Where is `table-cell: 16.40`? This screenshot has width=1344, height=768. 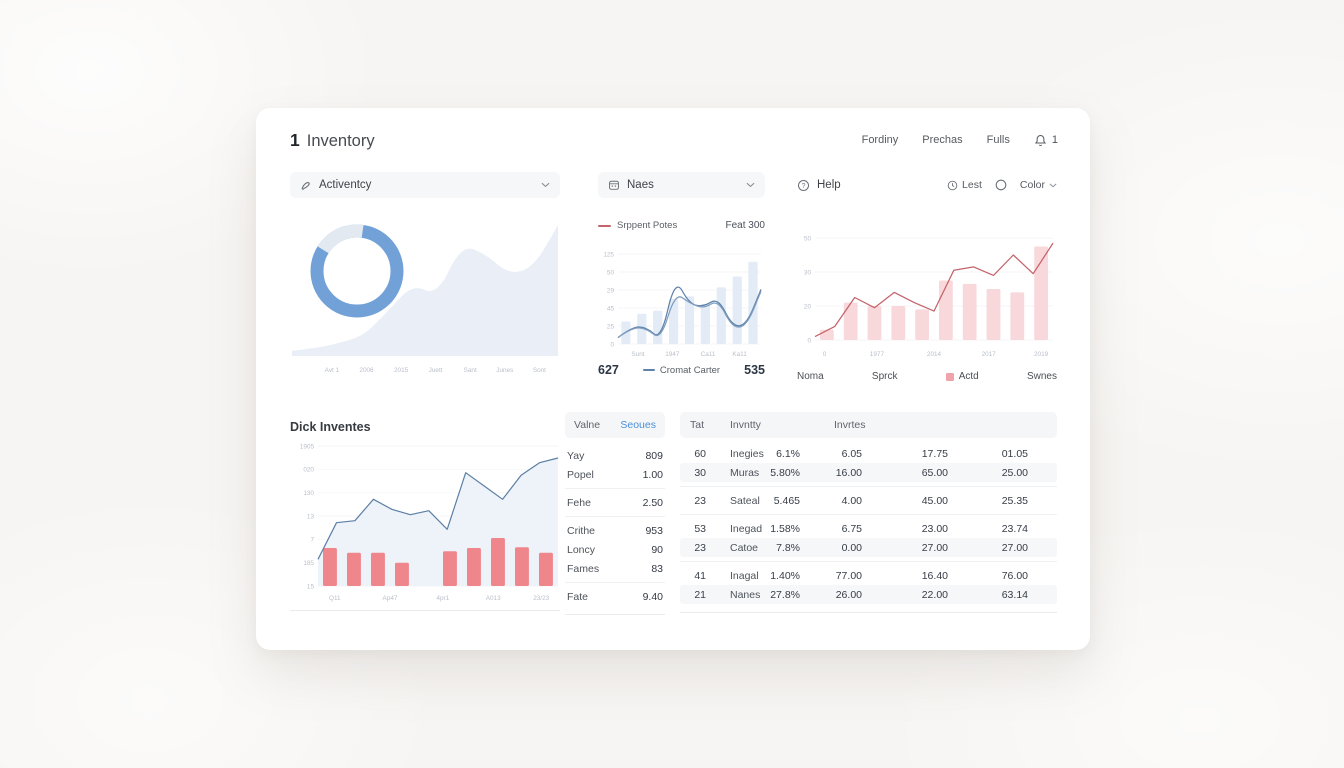
table-cell: 16.40 is located at coordinates (934, 575).